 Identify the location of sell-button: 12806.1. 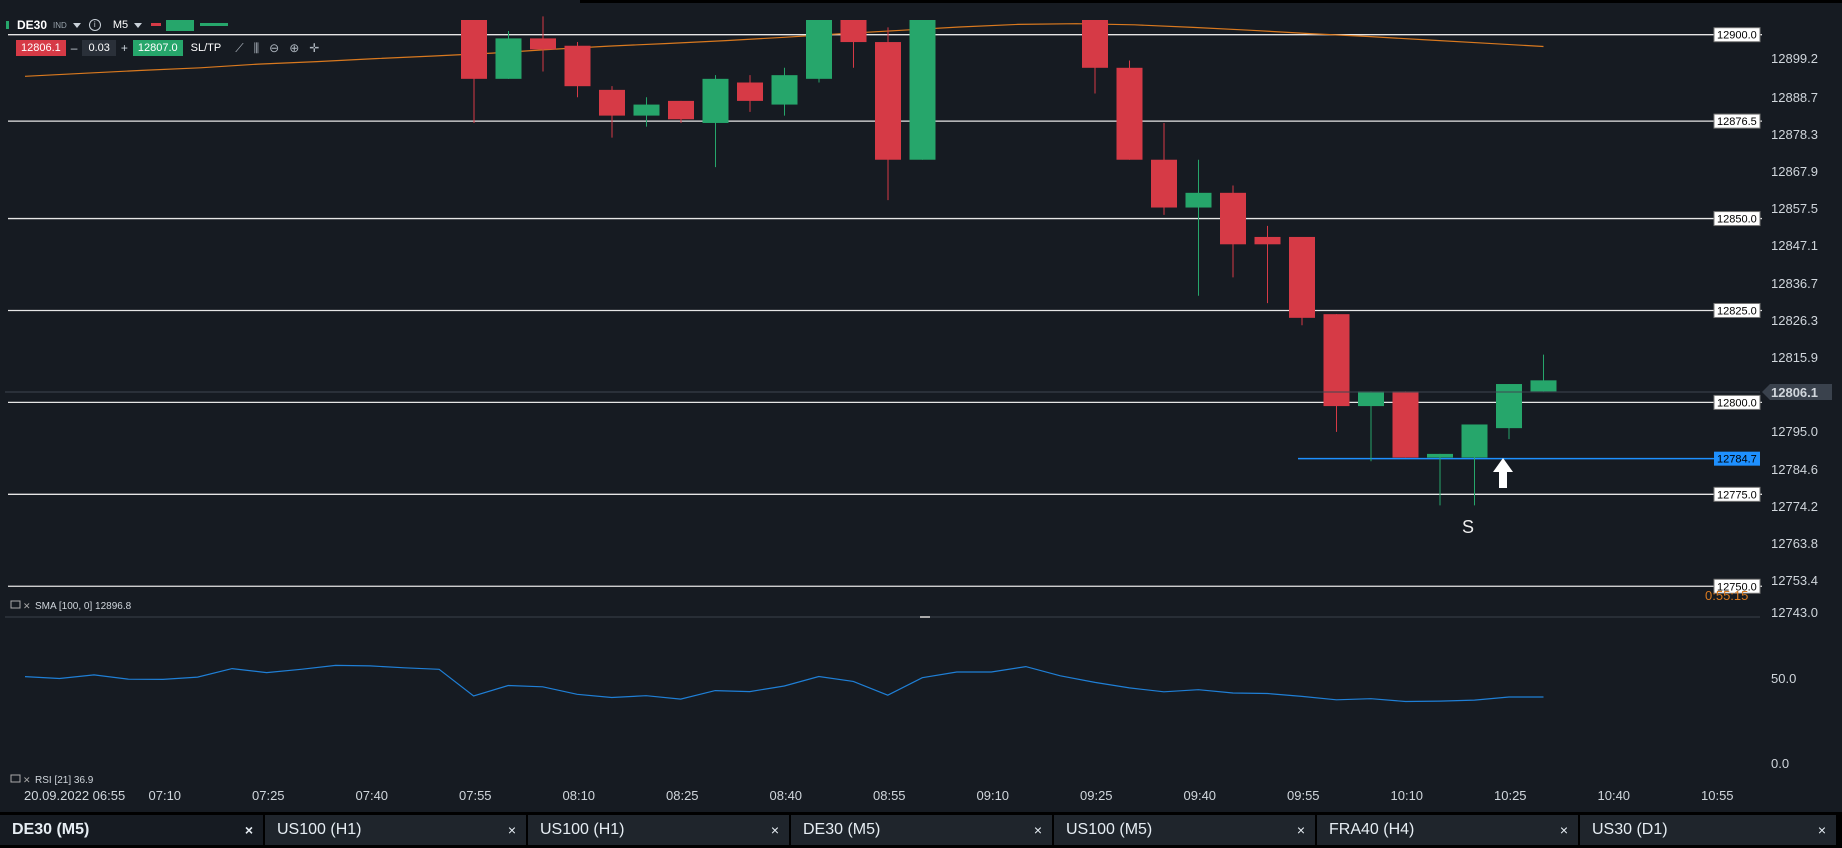
(41, 48).